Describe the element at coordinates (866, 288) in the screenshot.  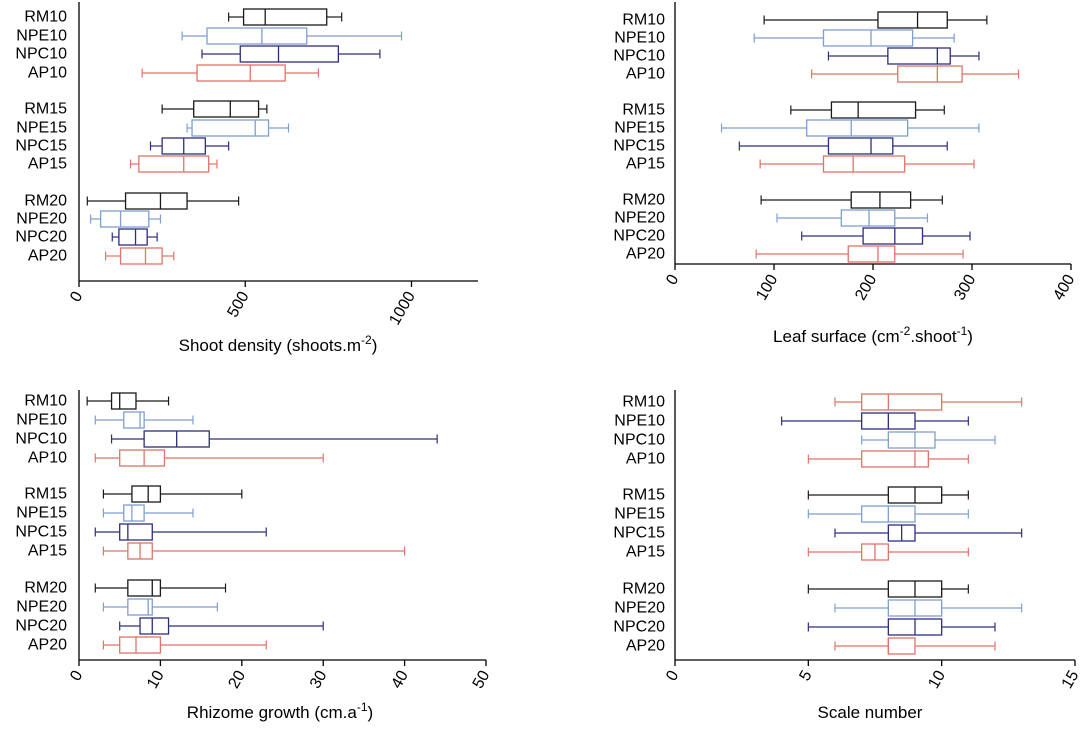
I see `x-tick-label: 200` at that location.